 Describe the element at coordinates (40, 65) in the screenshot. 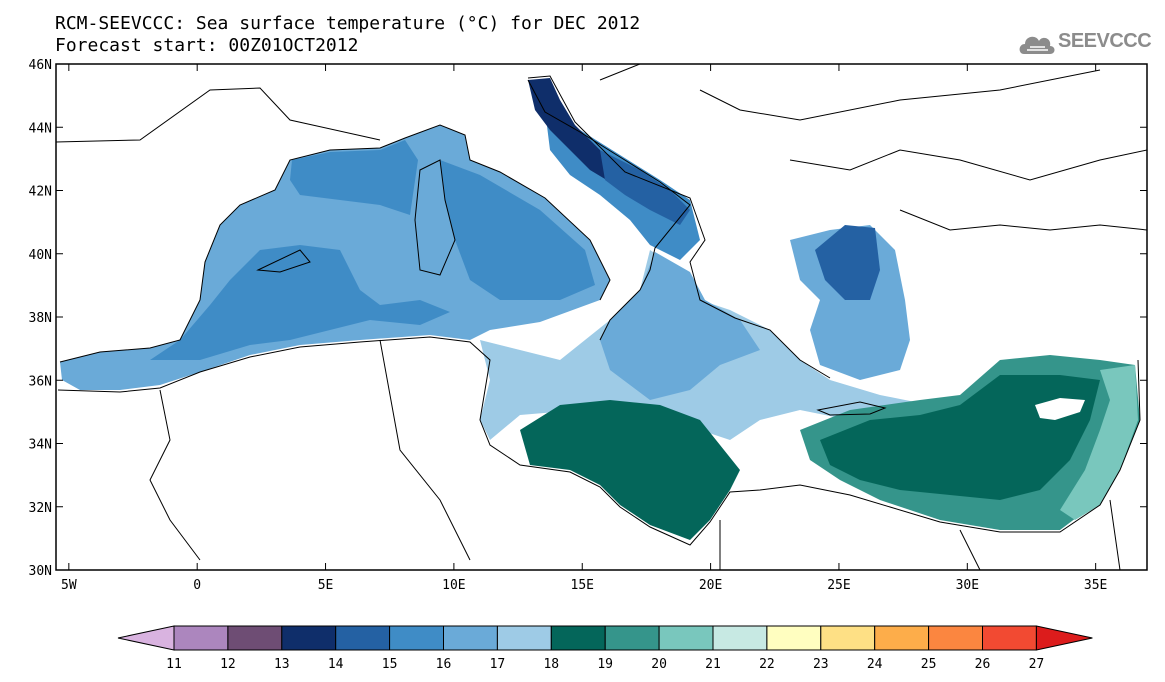

I see `y-tick-label: 46N` at that location.